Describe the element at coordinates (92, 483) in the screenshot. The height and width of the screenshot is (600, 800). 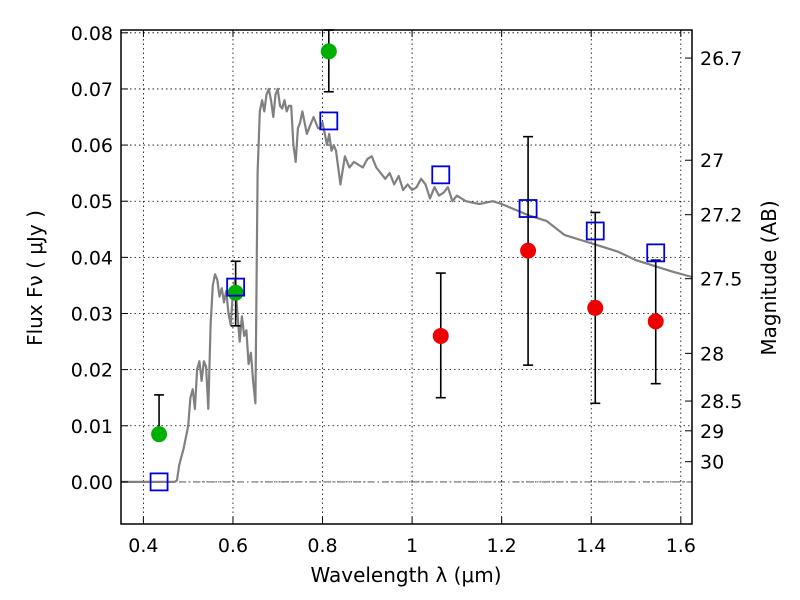
I see `y-tick-label: 0.00` at that location.